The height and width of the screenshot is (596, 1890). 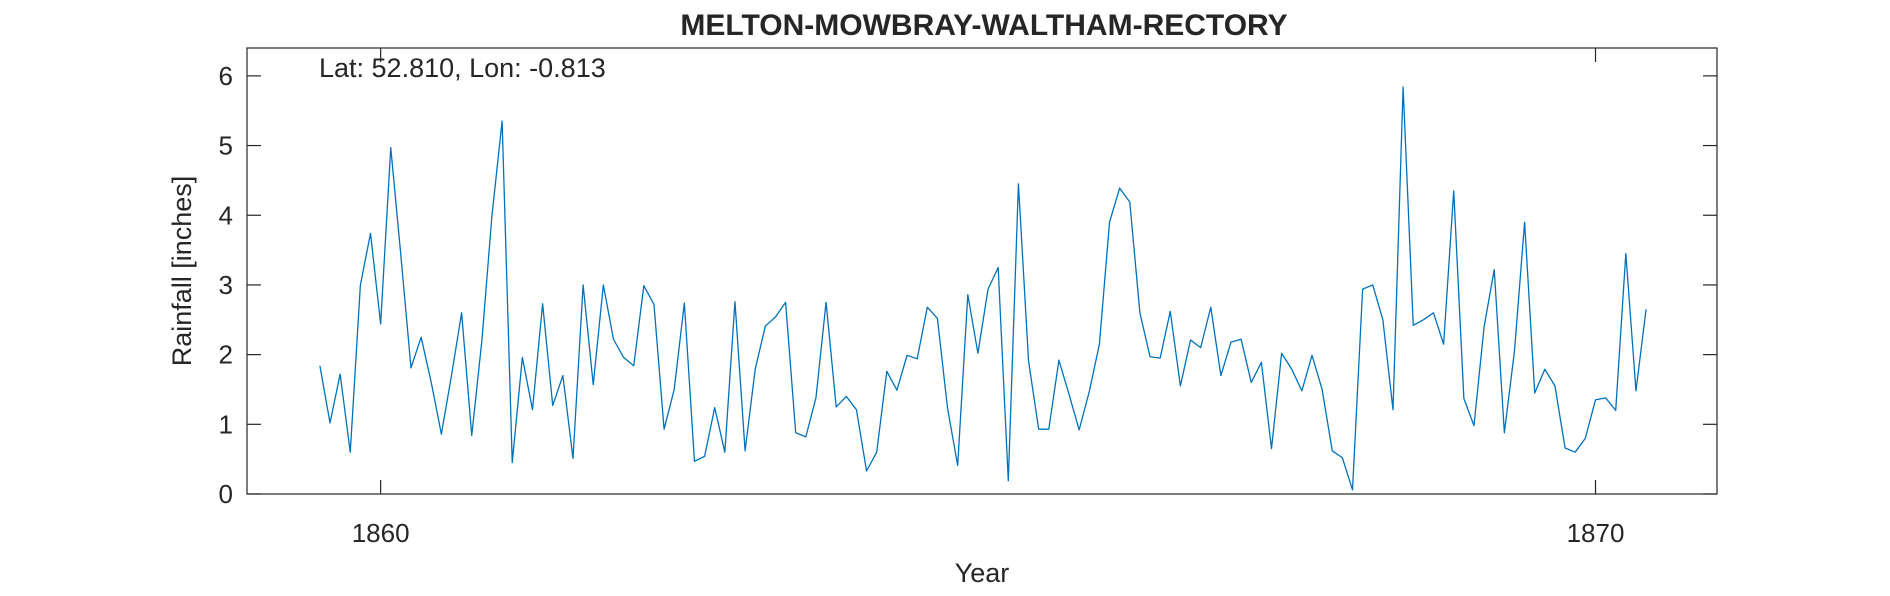 I want to click on x-axis-label: Year, so click(x=982, y=573).